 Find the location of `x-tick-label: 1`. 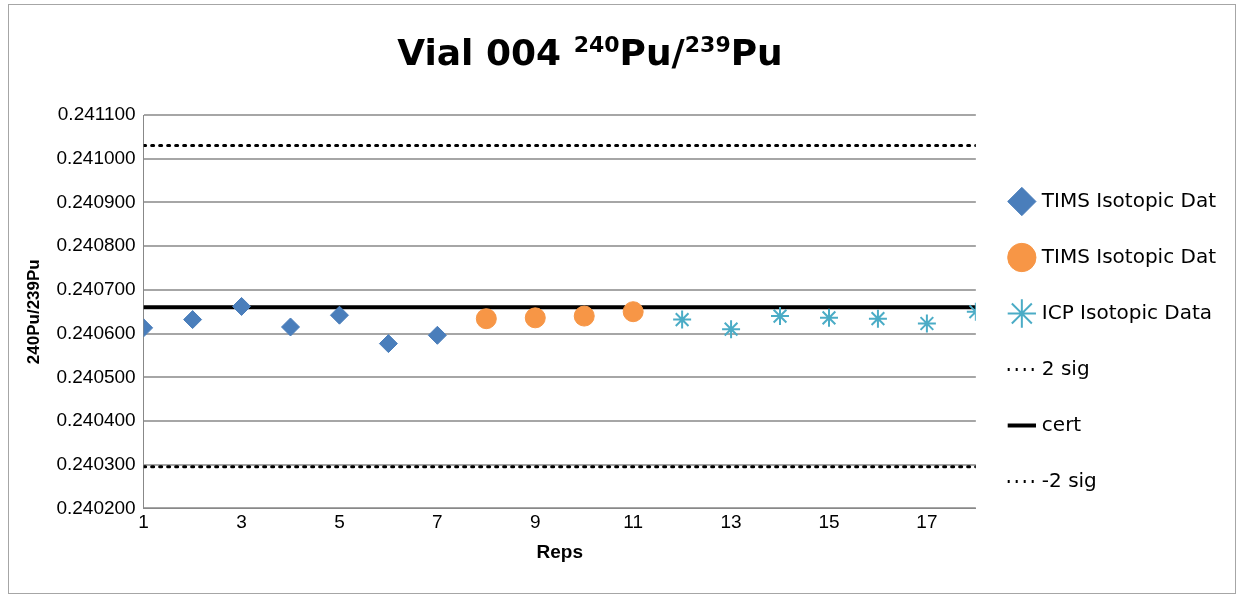

x-tick-label: 1 is located at coordinates (143, 522).